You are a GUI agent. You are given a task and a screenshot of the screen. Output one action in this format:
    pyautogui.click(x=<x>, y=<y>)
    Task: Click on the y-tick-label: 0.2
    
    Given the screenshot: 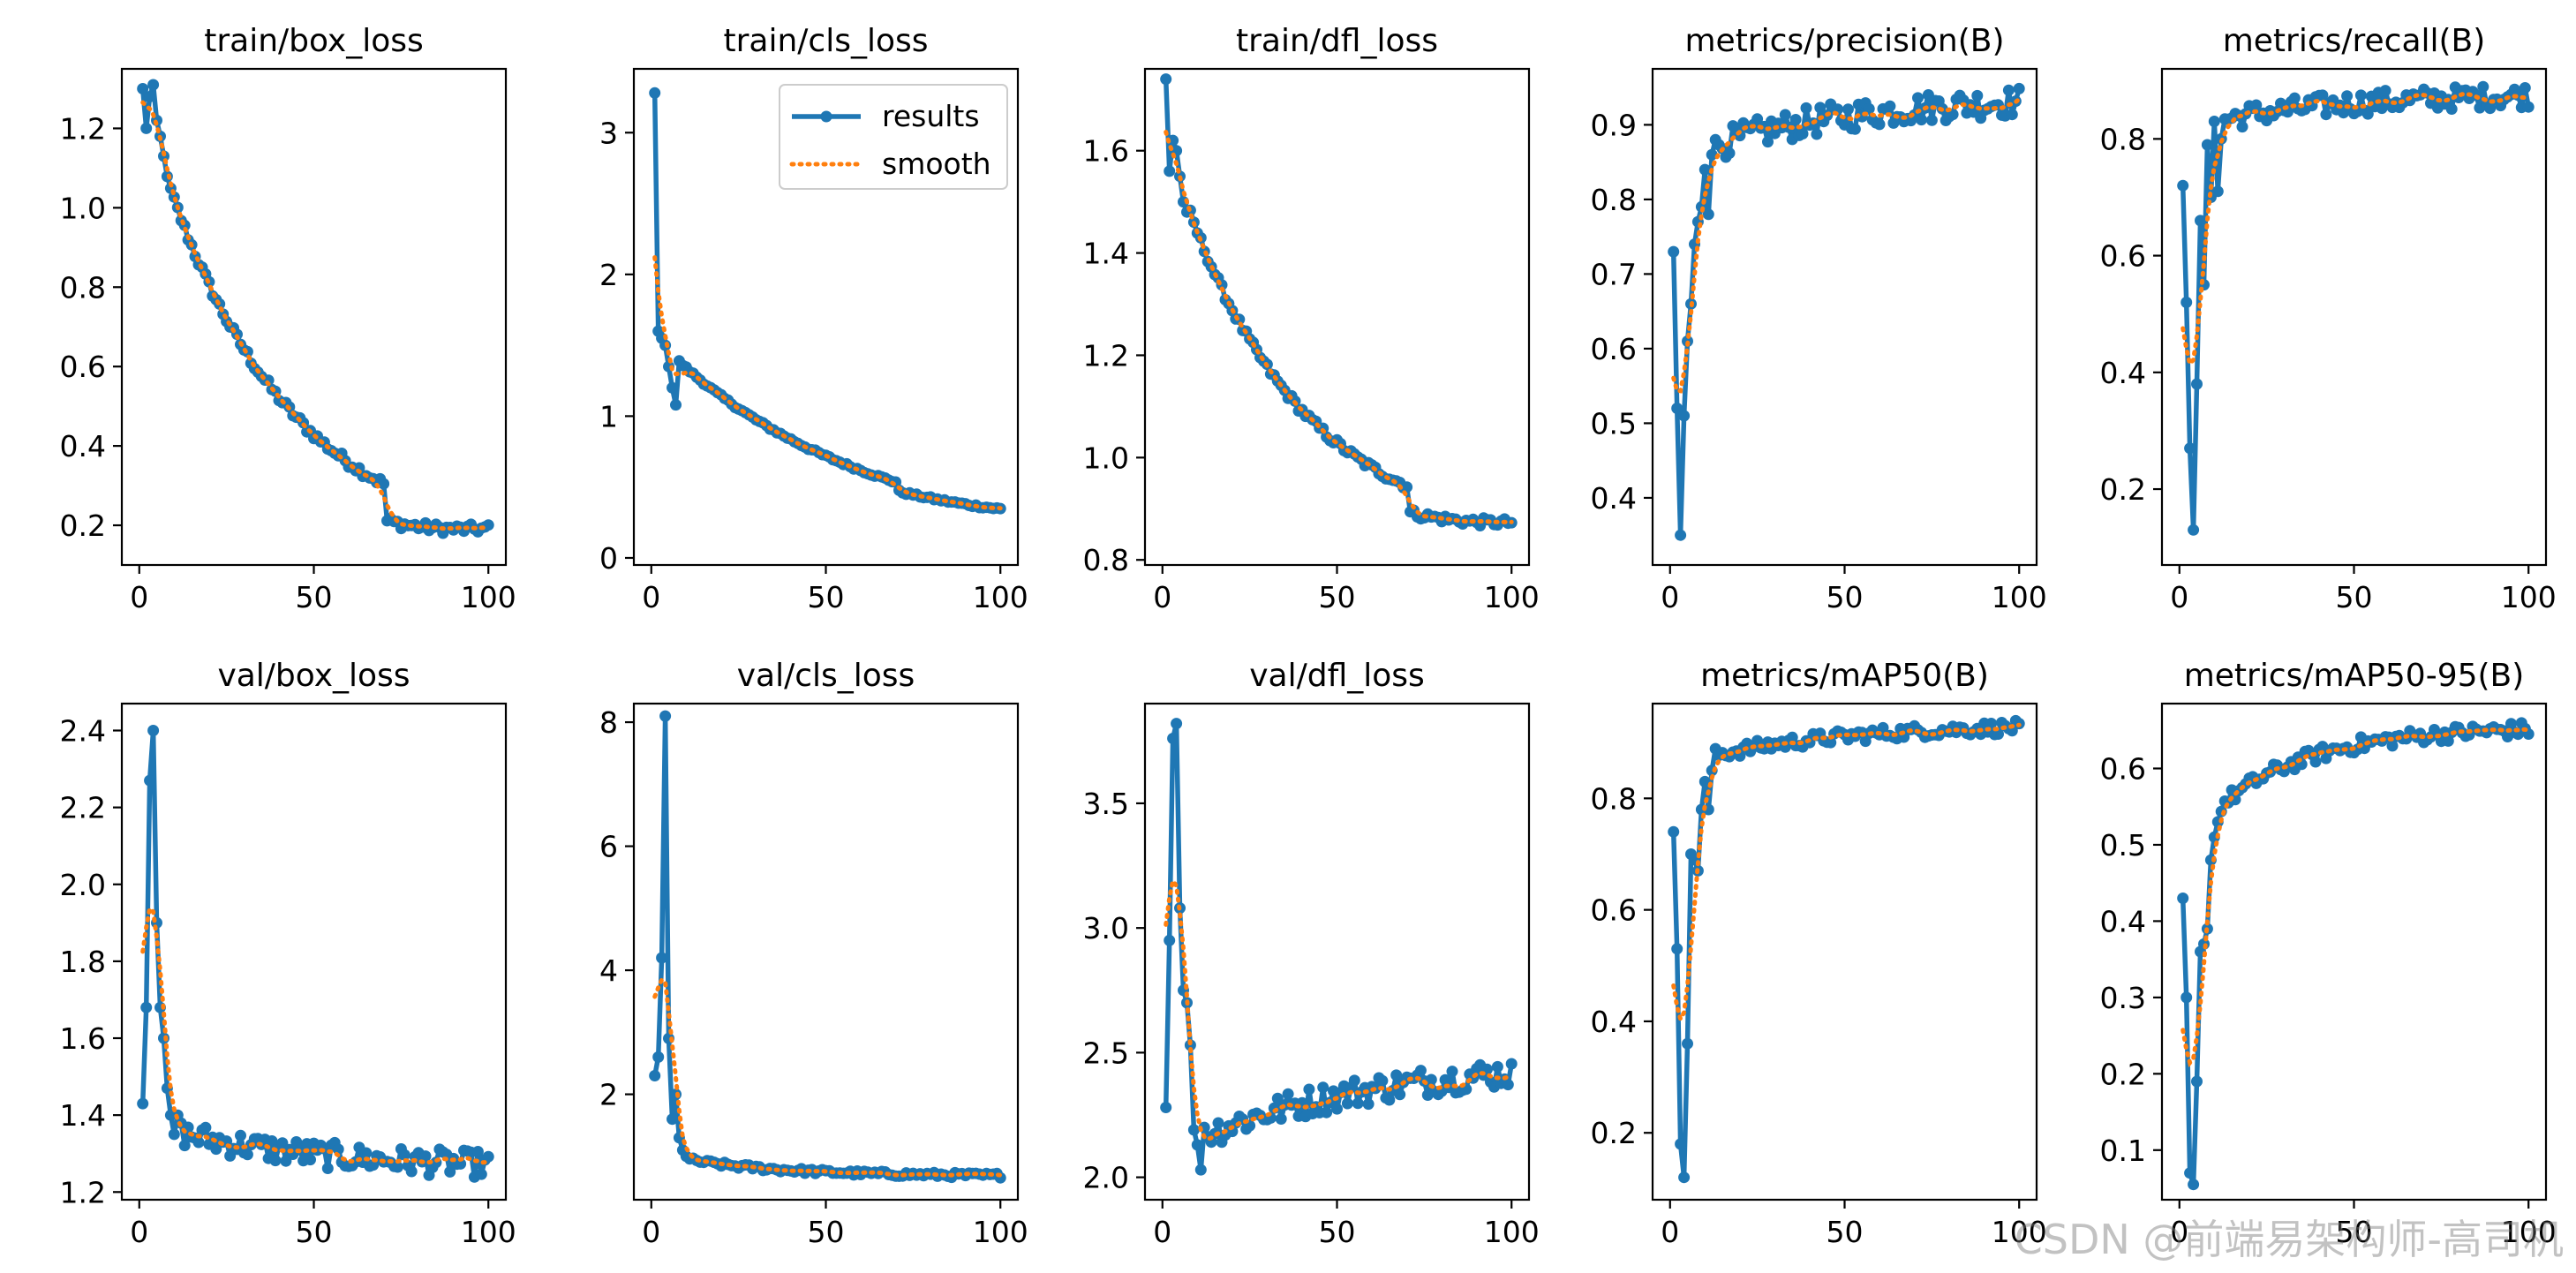 What is the action you would take?
    pyautogui.click(x=2123, y=489)
    